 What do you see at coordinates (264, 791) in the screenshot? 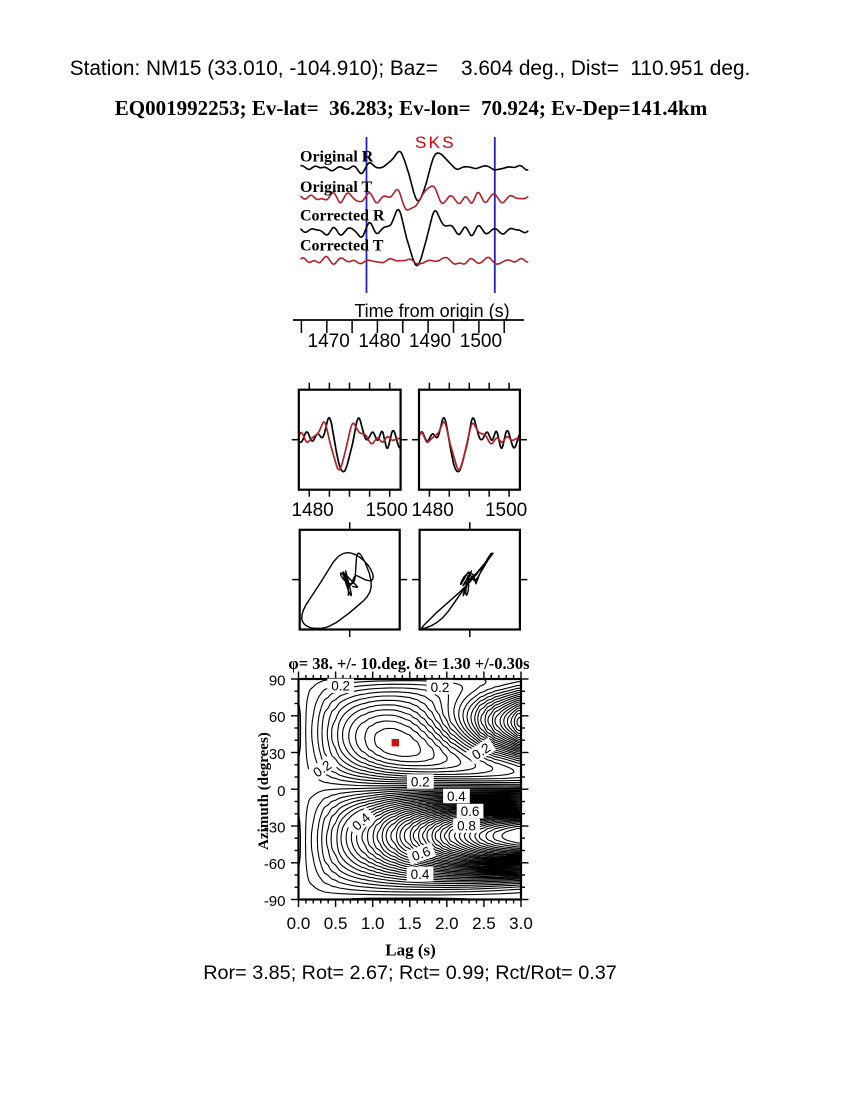
I see `svg-text: Azimuth (degrees)` at bounding box center [264, 791].